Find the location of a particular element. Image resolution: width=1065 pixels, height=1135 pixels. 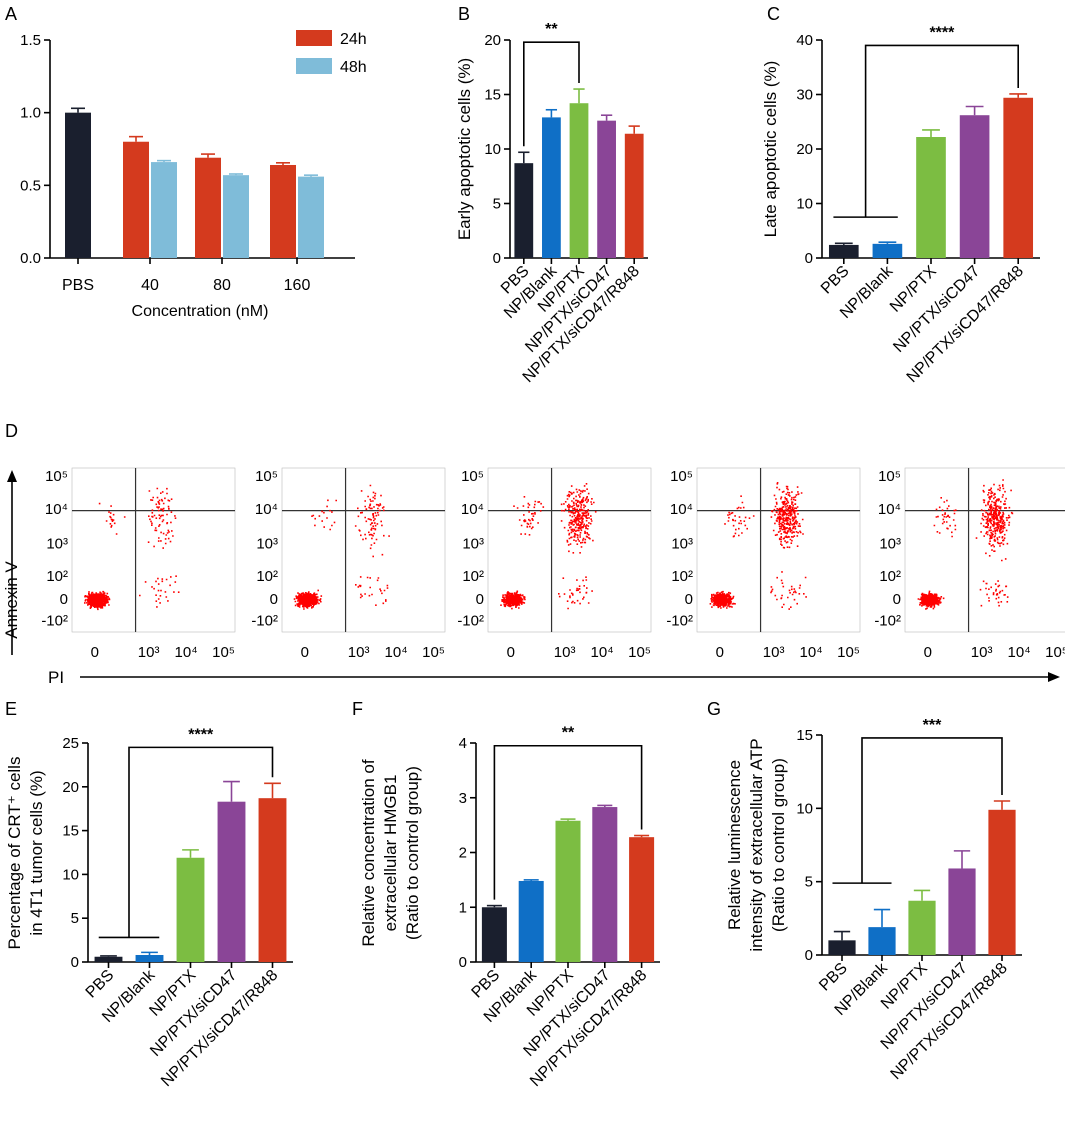

panel-g-y-tick-label: 10 is located at coordinates (804, 808).